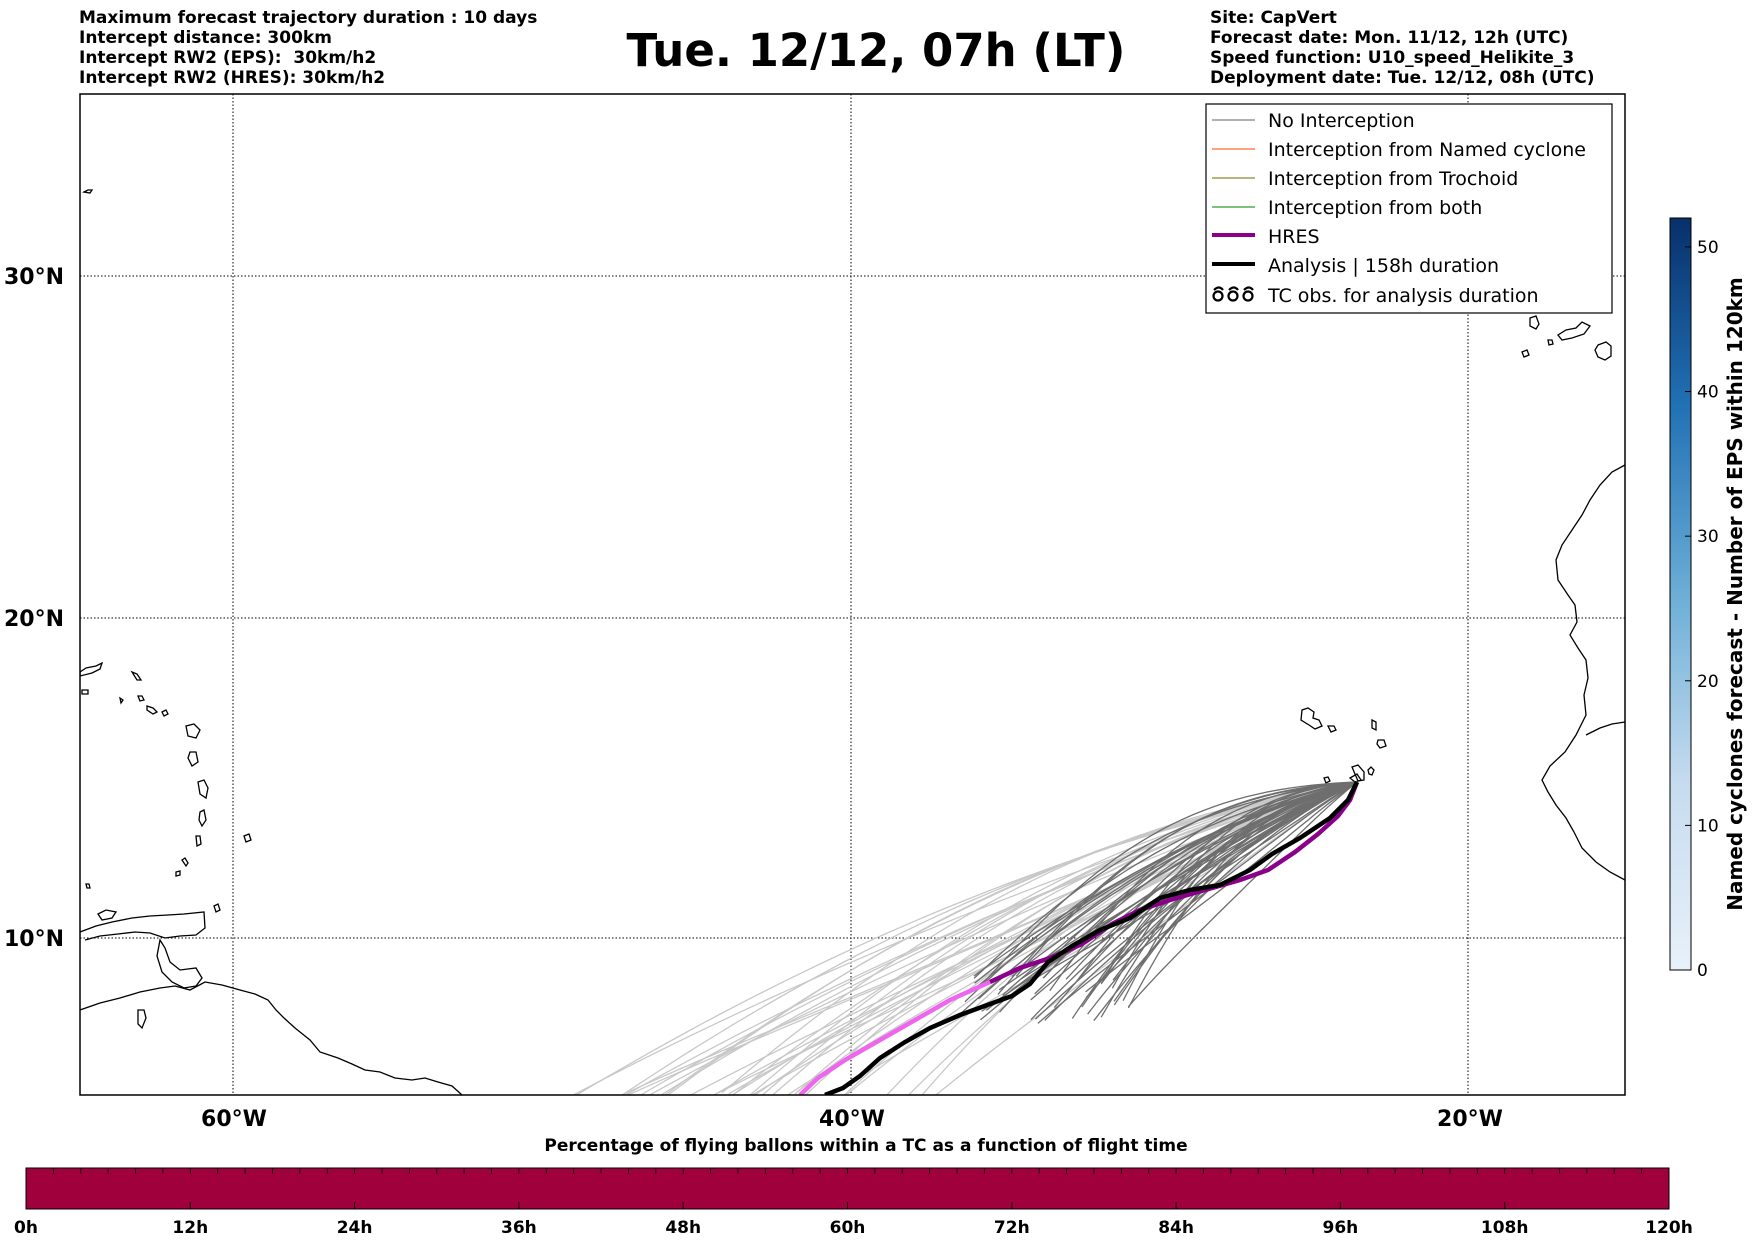 This screenshot has width=1752, height=1241. What do you see at coordinates (1233, 294) in the screenshot?
I see `cyclone-symbols-icon` at bounding box center [1233, 294].